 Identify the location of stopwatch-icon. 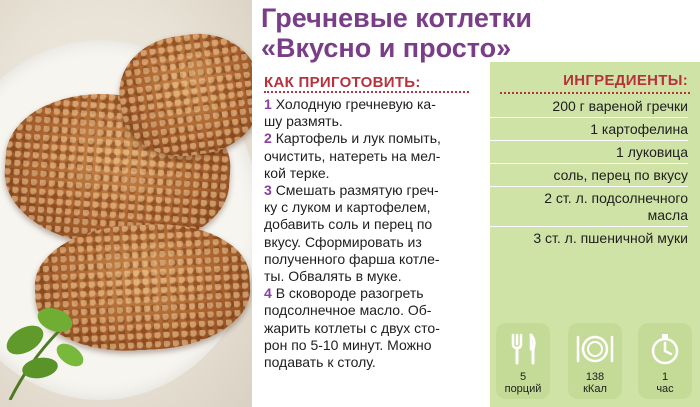
(665, 349).